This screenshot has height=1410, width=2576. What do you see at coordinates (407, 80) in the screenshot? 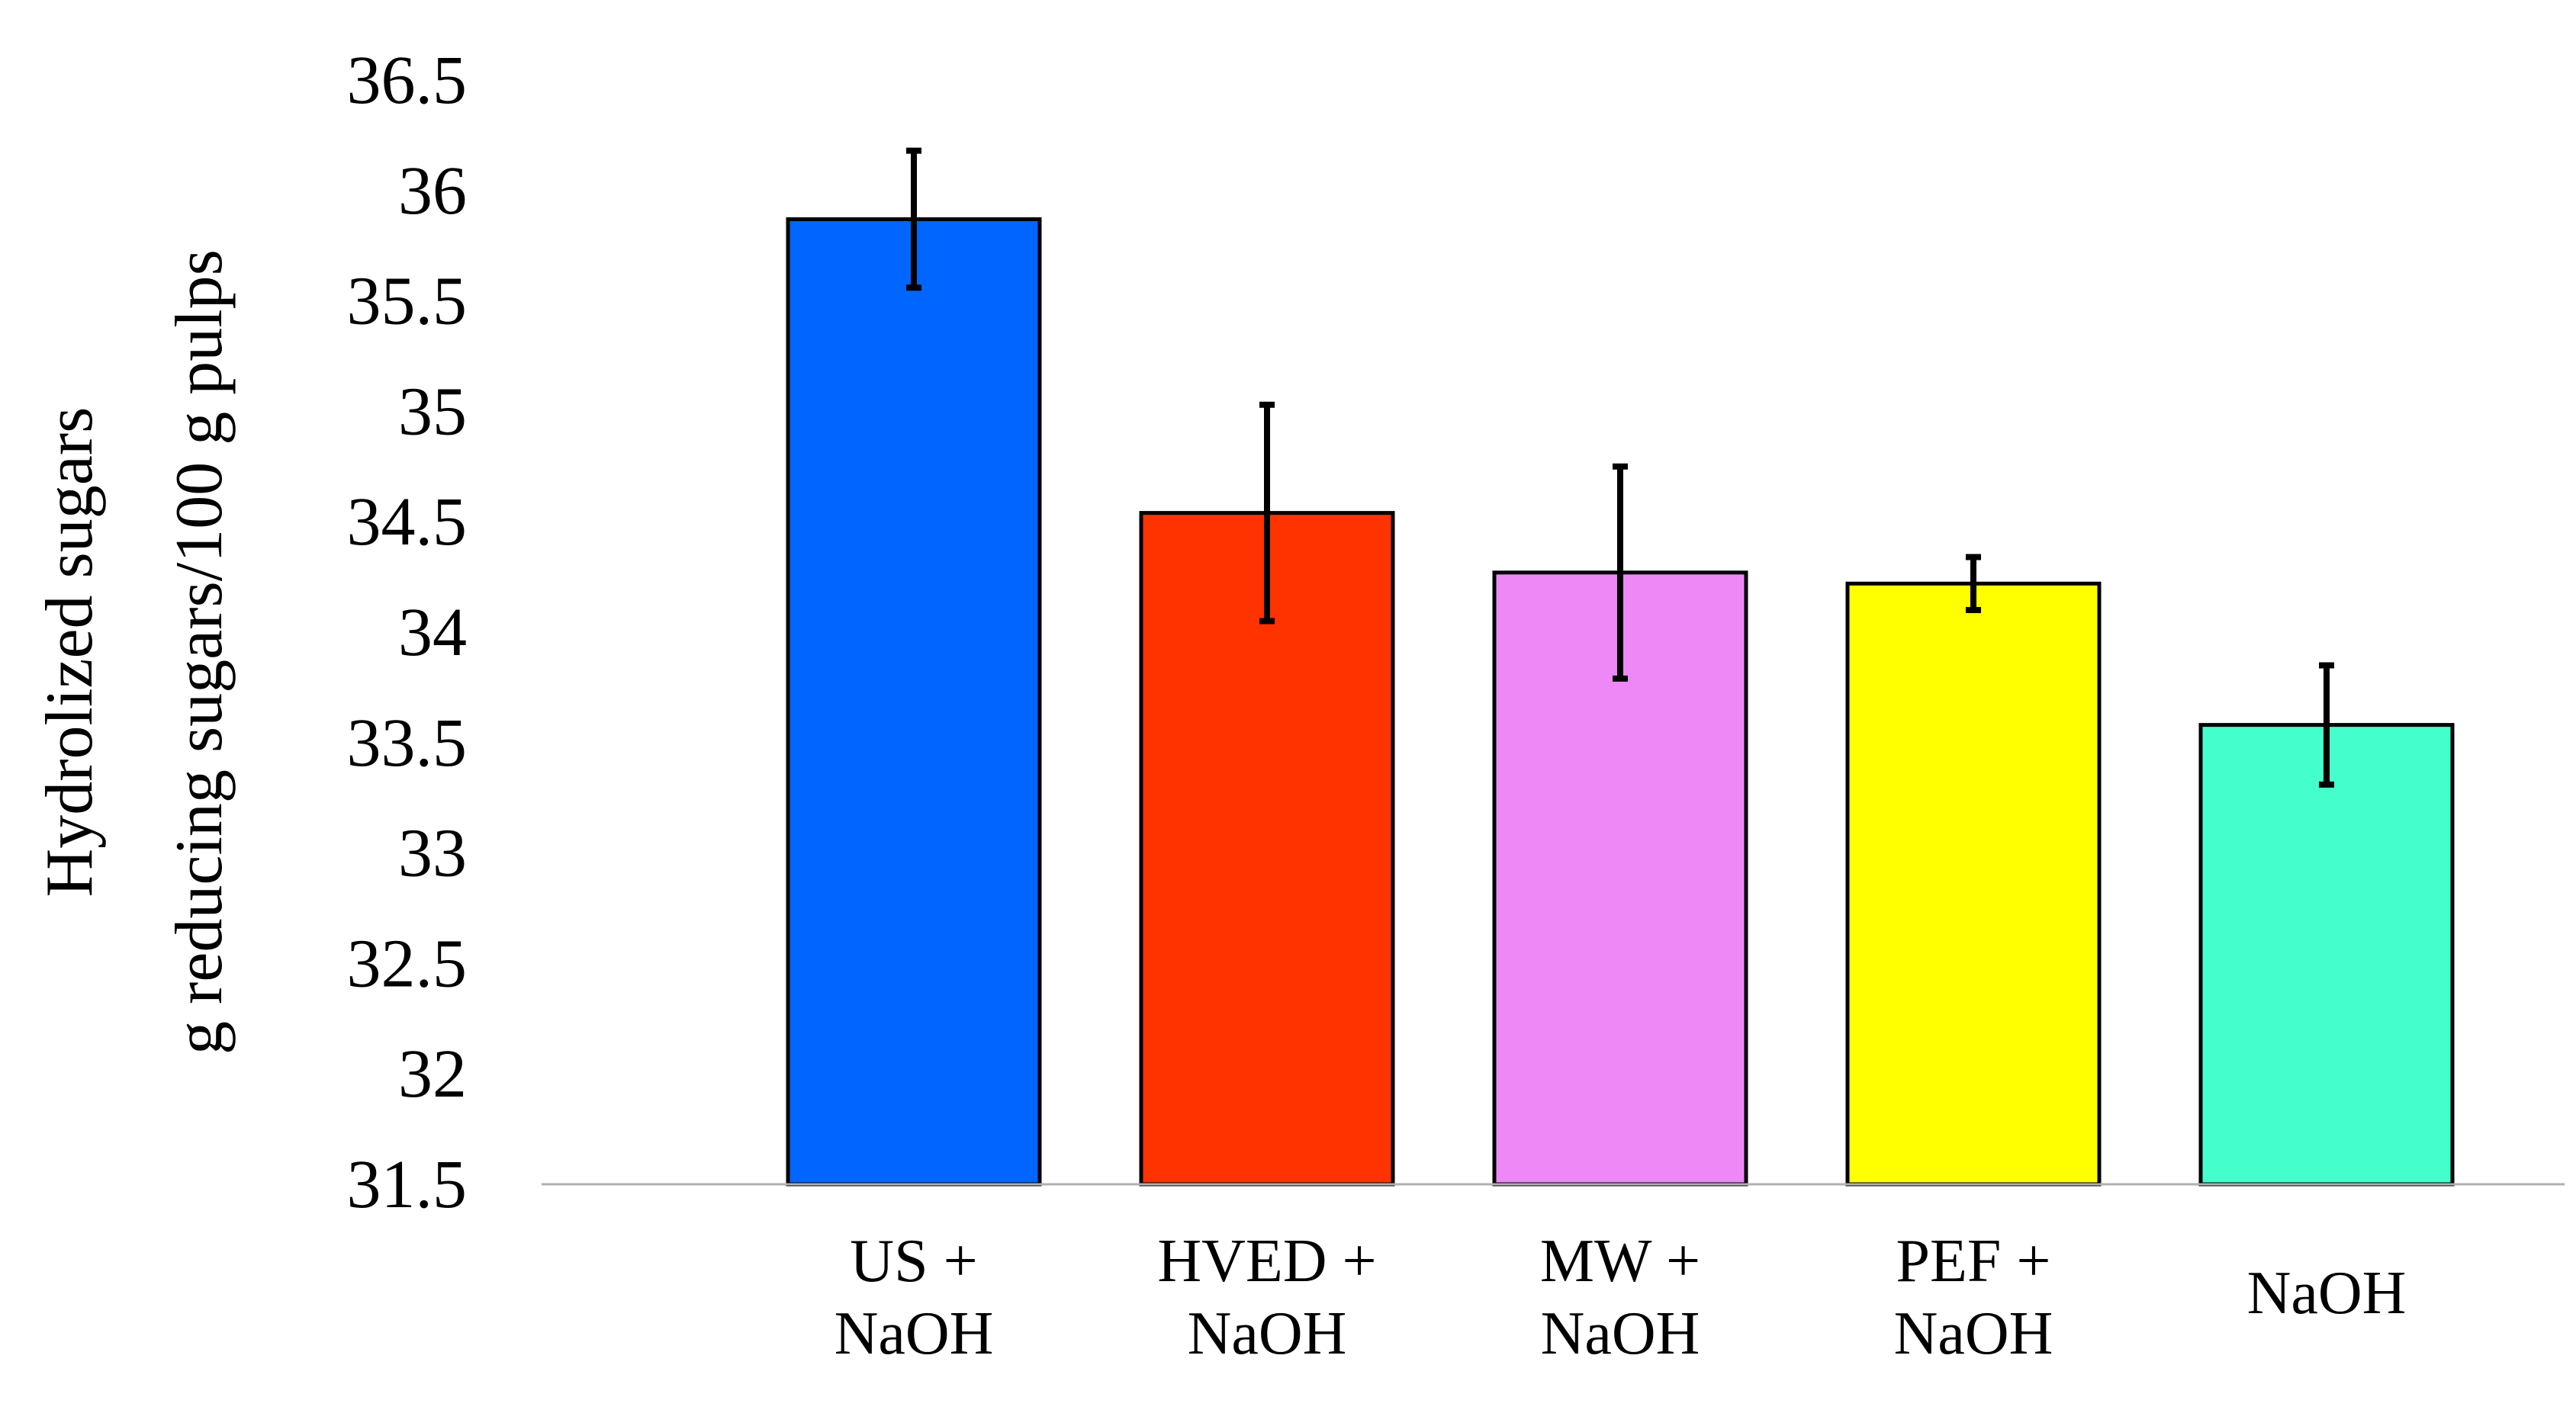
I see `y-tick-label: 36.5` at bounding box center [407, 80].